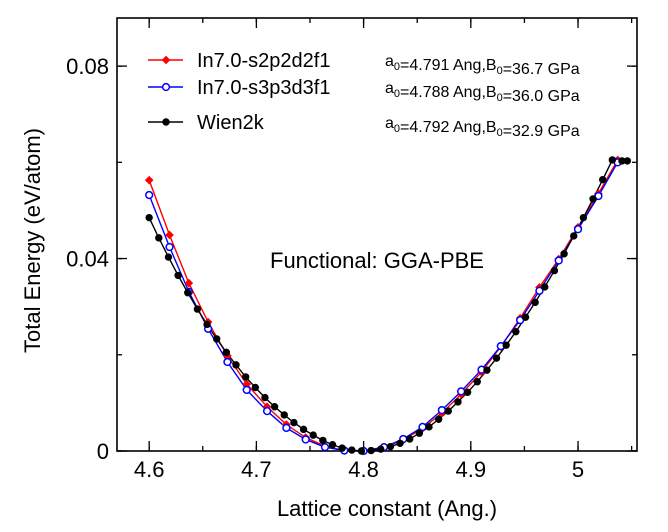  What do you see at coordinates (482, 65) in the screenshot?
I see `legend-params: a0=4.791 Ang,B0=36.7 GPa` at bounding box center [482, 65].